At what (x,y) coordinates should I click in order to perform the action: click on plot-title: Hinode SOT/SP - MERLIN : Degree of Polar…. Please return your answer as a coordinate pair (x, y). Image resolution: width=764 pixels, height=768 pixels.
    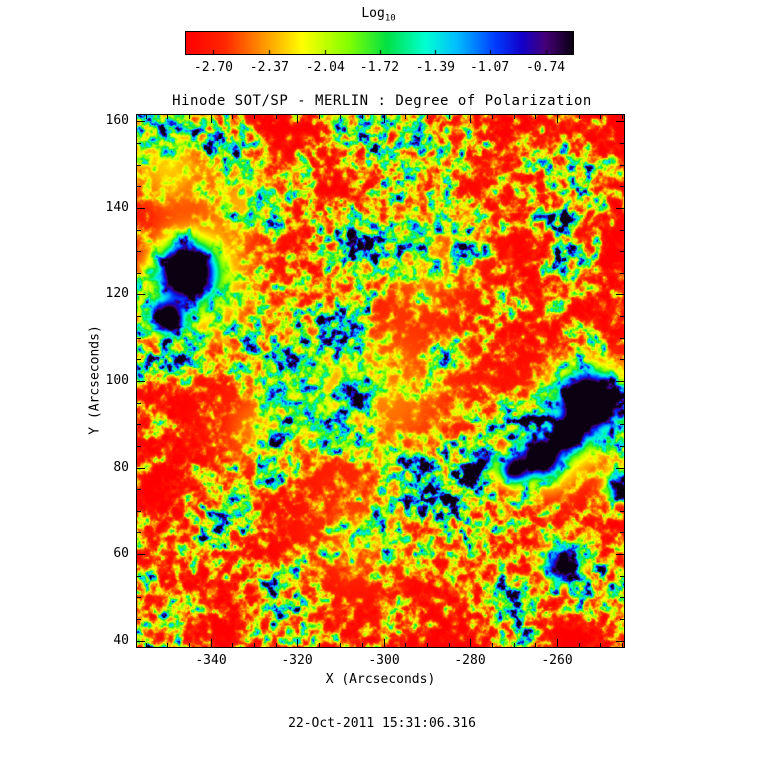
    Looking at the image, I should click on (382, 101).